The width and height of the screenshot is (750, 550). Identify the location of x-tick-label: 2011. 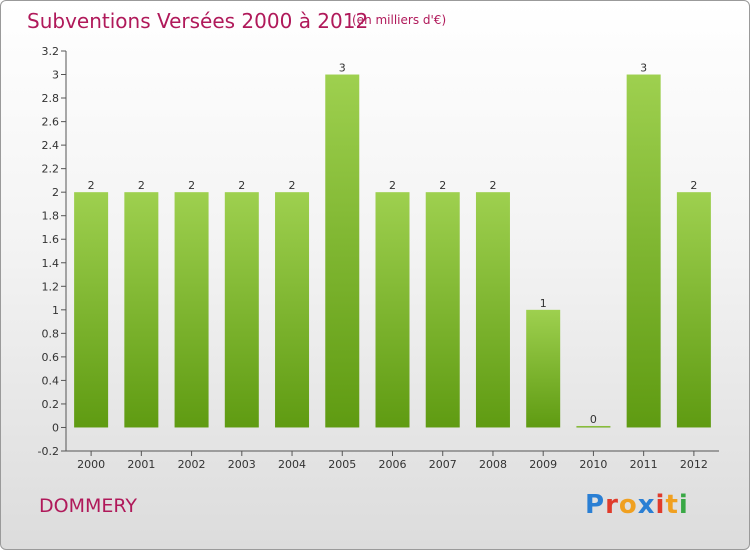
(644, 464).